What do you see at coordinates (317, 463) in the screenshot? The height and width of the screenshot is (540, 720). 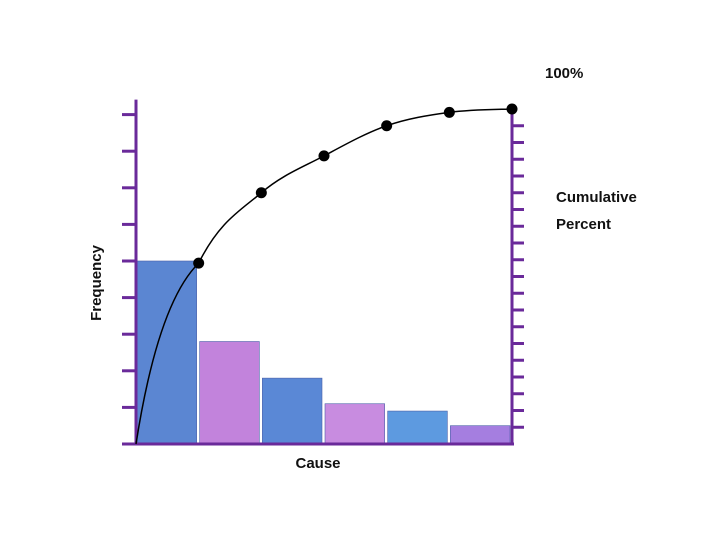 I see `x-axis-label: Cause` at bounding box center [317, 463].